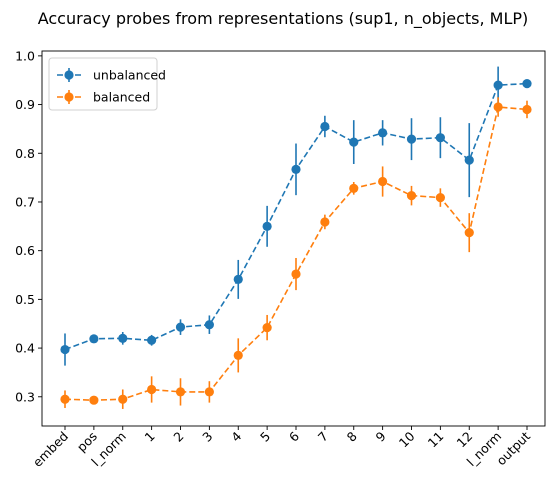 The height and width of the screenshot is (491, 547). What do you see at coordinates (25, 250) in the screenshot?
I see `y-tick-label: 0.6` at bounding box center [25, 250].